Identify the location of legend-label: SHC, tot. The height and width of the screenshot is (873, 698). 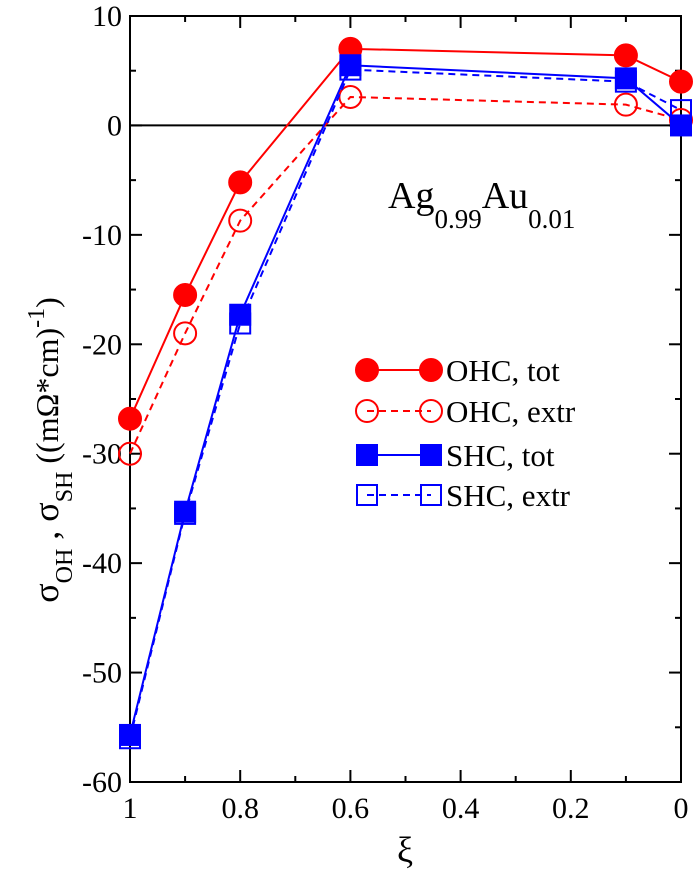
(500, 455).